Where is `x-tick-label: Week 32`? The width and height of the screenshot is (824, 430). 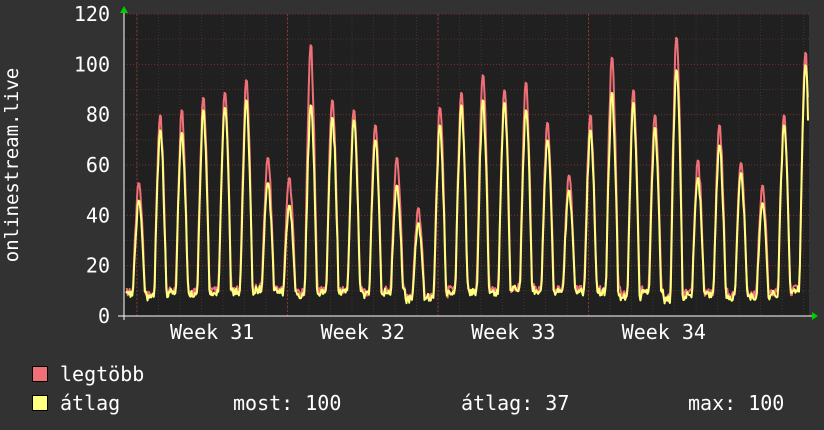
x-tick-label: Week 32 is located at coordinates (363, 332).